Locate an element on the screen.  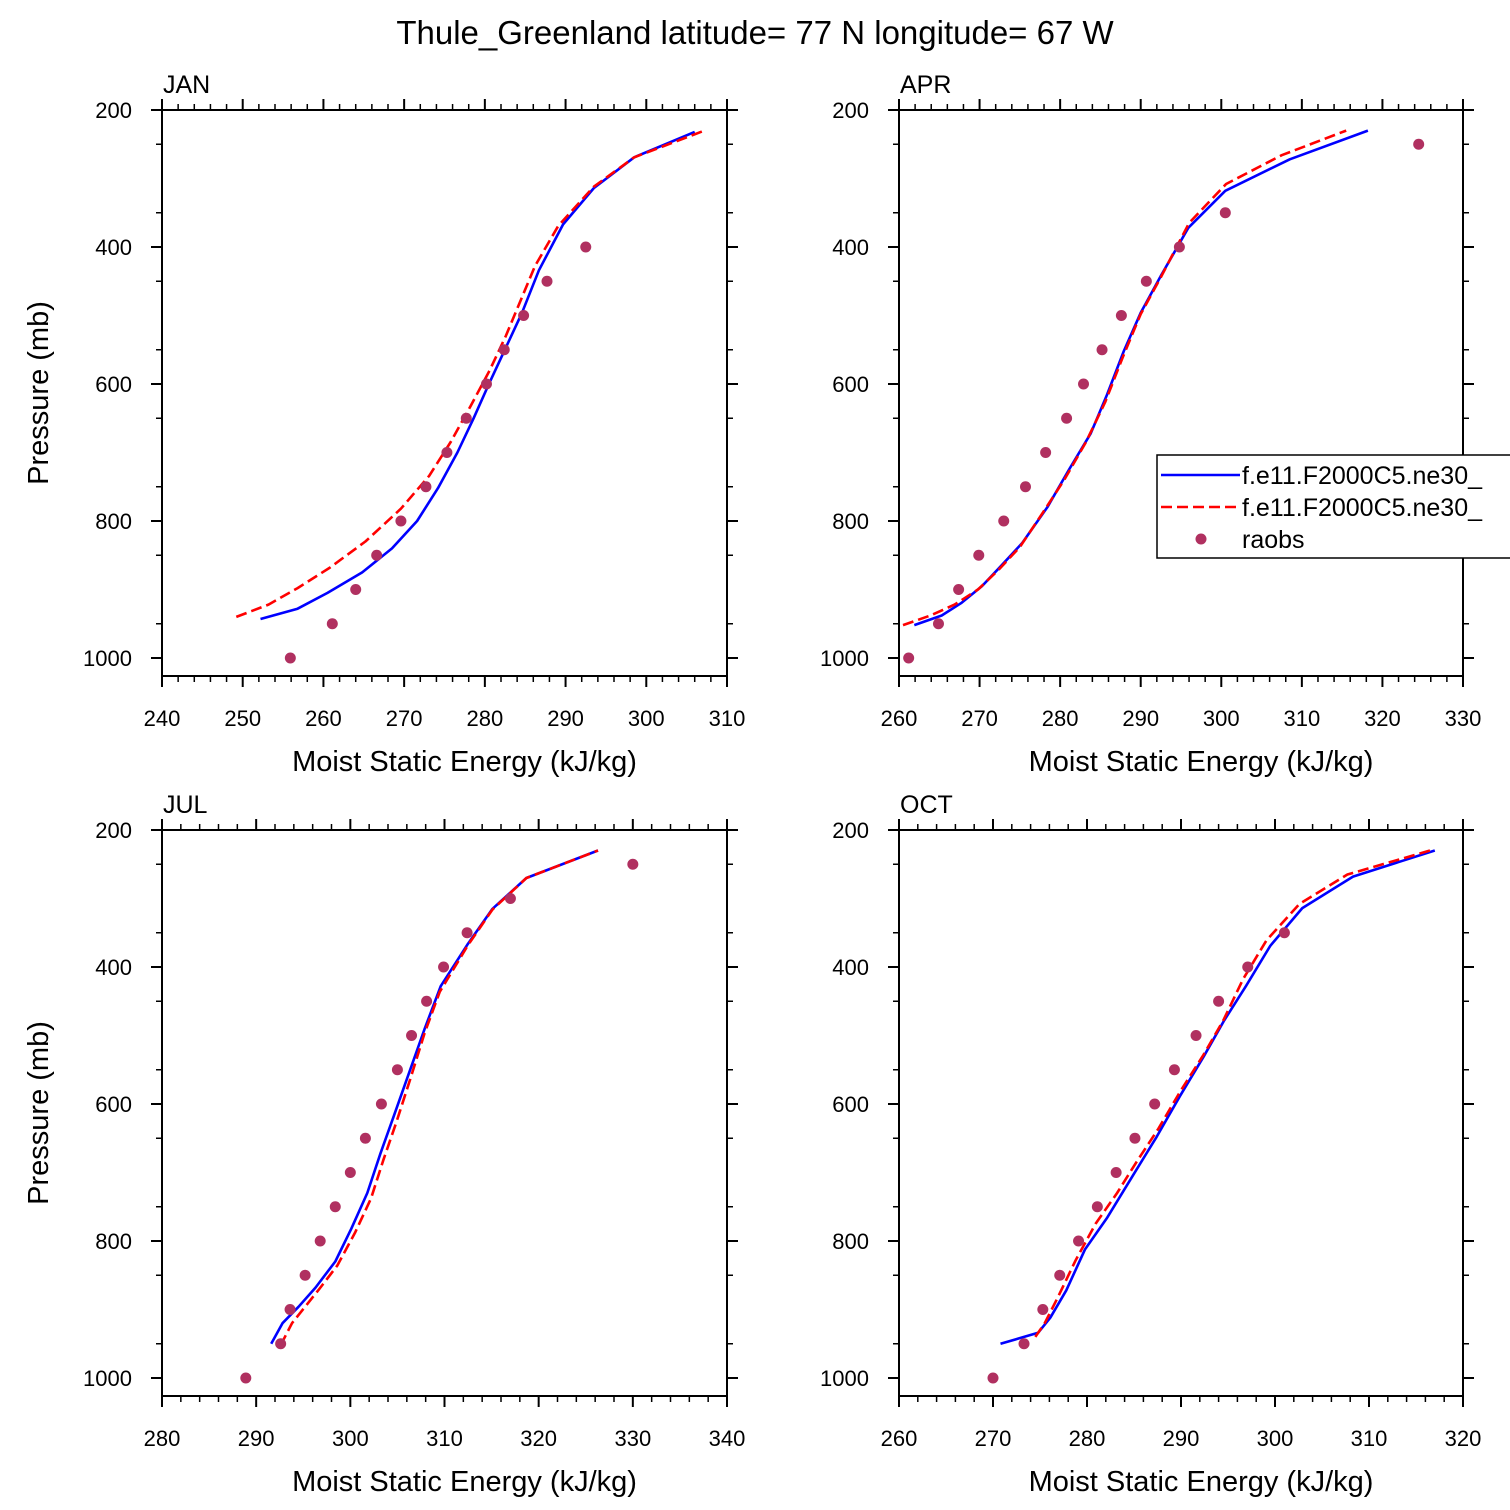
panel-label: OCT is located at coordinates (926, 805).